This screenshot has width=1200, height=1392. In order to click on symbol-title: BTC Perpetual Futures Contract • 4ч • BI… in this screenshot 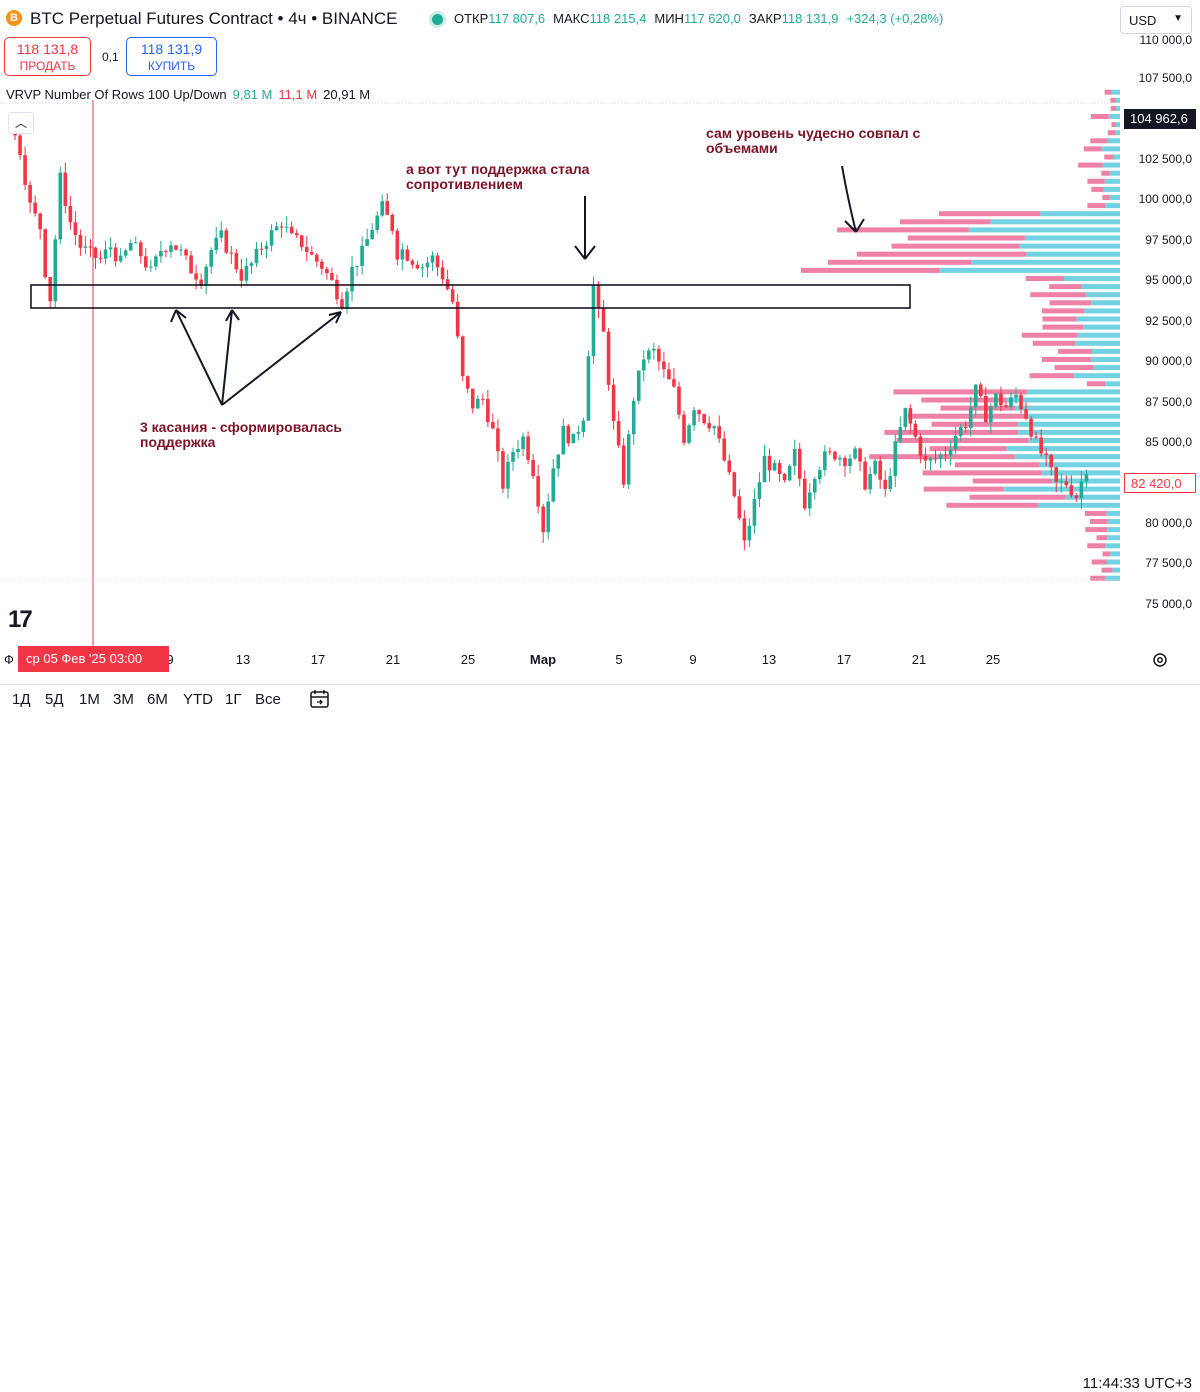, I will do `click(214, 18)`.